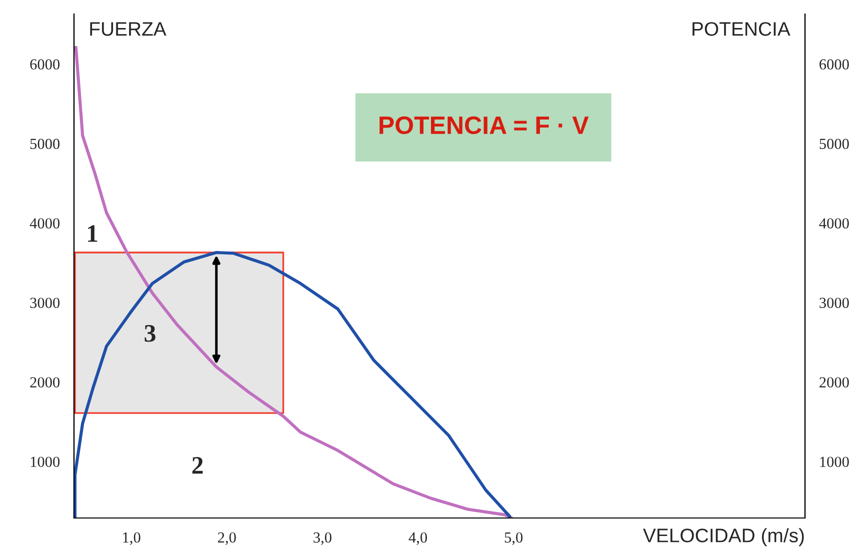  What do you see at coordinates (723, 537) in the screenshot?
I see `x-axis-title: VELOCIDAD (m/s)` at bounding box center [723, 537].